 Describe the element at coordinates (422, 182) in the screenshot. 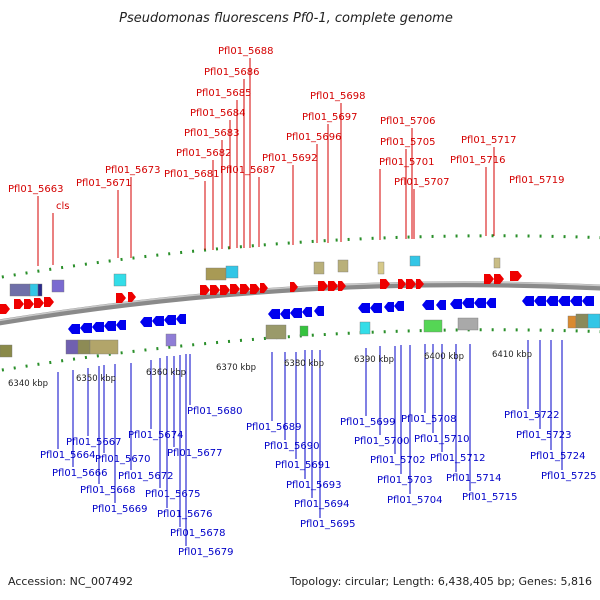

I see `forward-gene-label: Pfl01_5707` at that location.